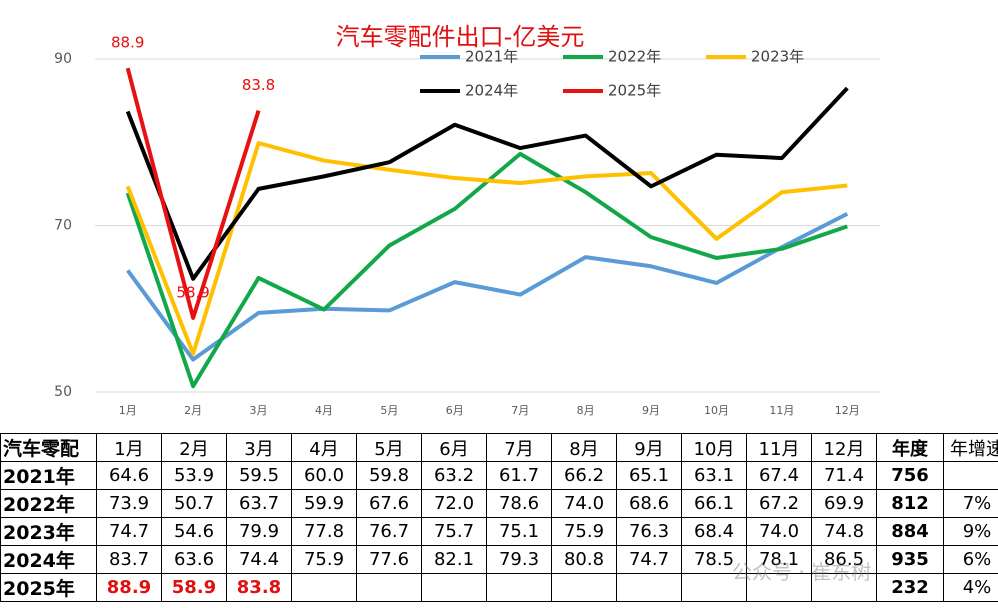  What do you see at coordinates (634, 57) in the screenshot?
I see `legend-label: 2022年` at bounding box center [634, 57].